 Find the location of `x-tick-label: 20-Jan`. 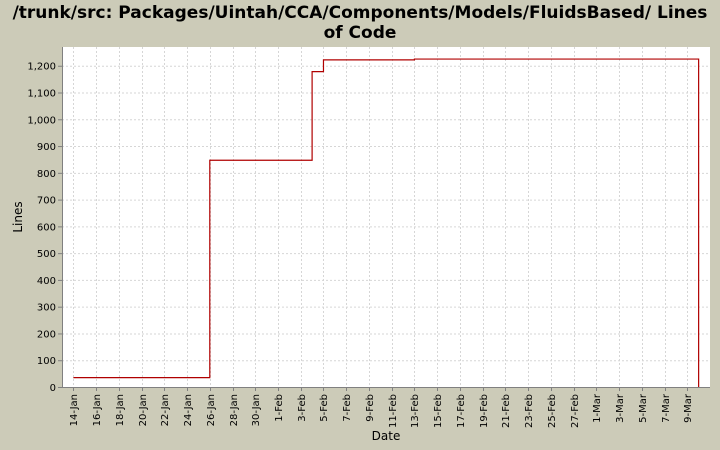

x-tick-label: 20-Jan is located at coordinates (143, 410).